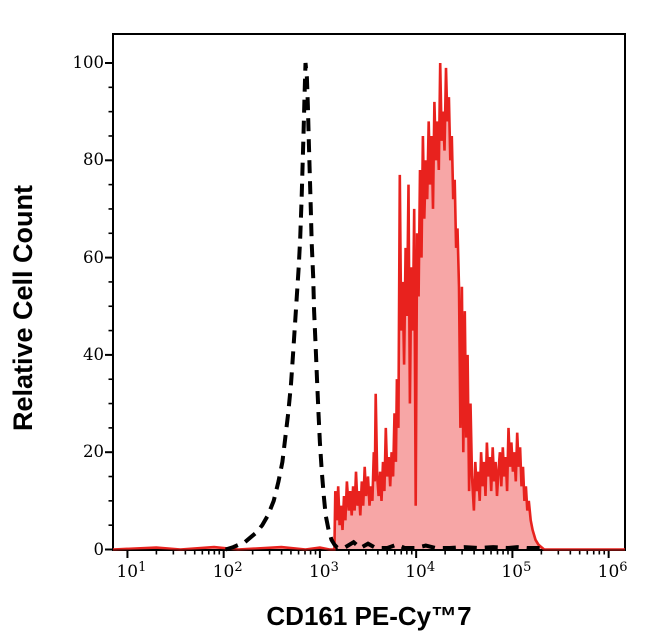  Describe the element at coordinates (323, 571) in the screenshot. I see `x-tick-label: 103` at that location.